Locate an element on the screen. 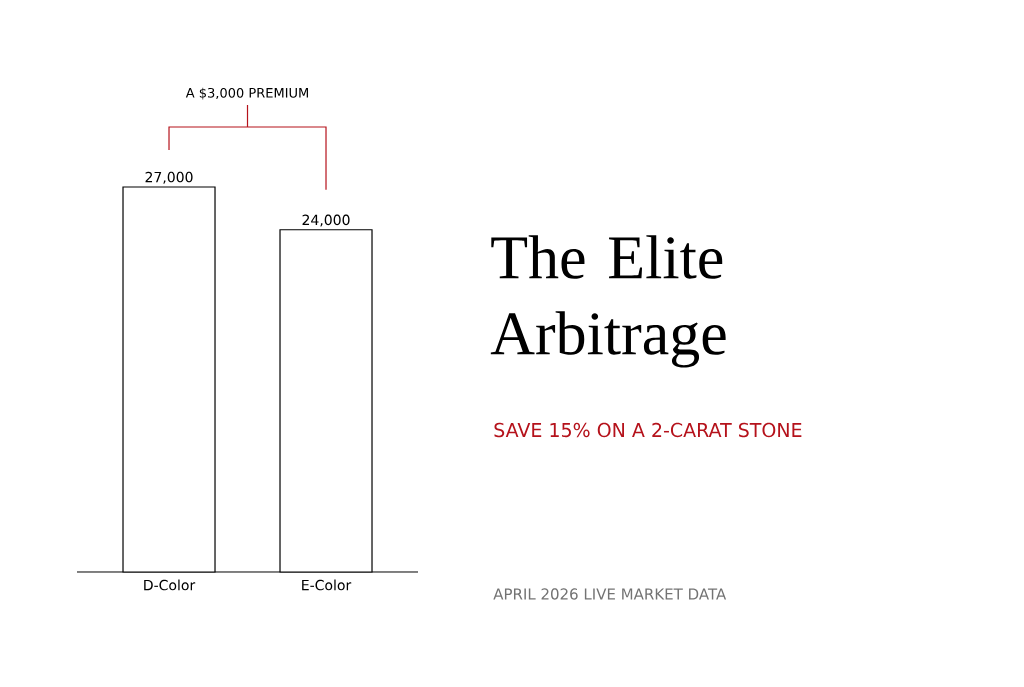 This screenshot has width=1024, height=687. x-tick-label: D-Color is located at coordinates (170, 585).